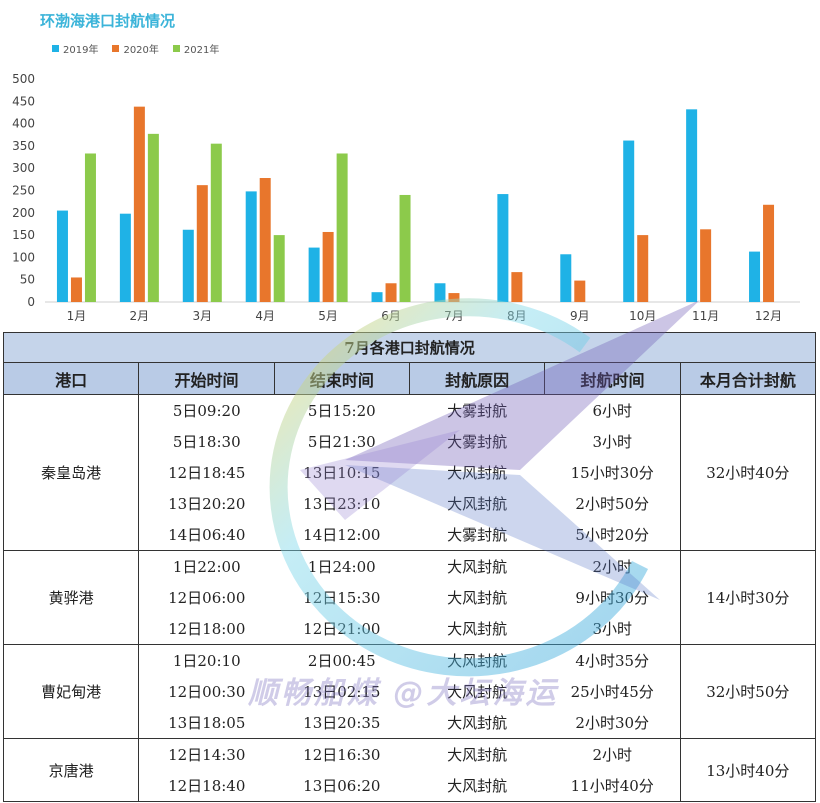 This screenshot has width=820, height=803. What do you see at coordinates (153, 217) in the screenshot?
I see `bar-2021年-2月` at bounding box center [153, 217].